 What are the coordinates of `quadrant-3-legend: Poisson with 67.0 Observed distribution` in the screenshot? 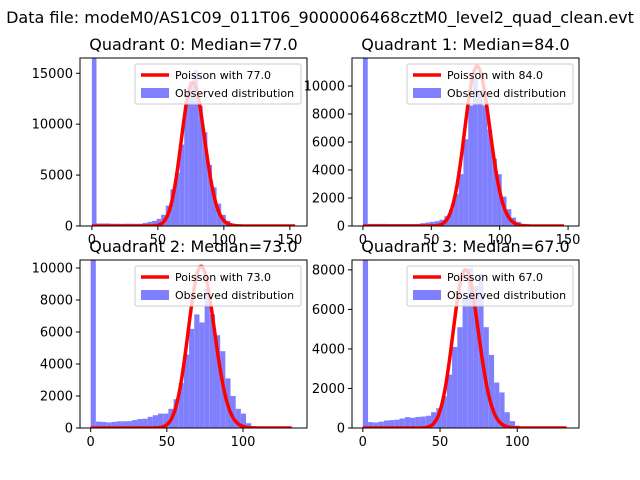 It's located at (490, 286).